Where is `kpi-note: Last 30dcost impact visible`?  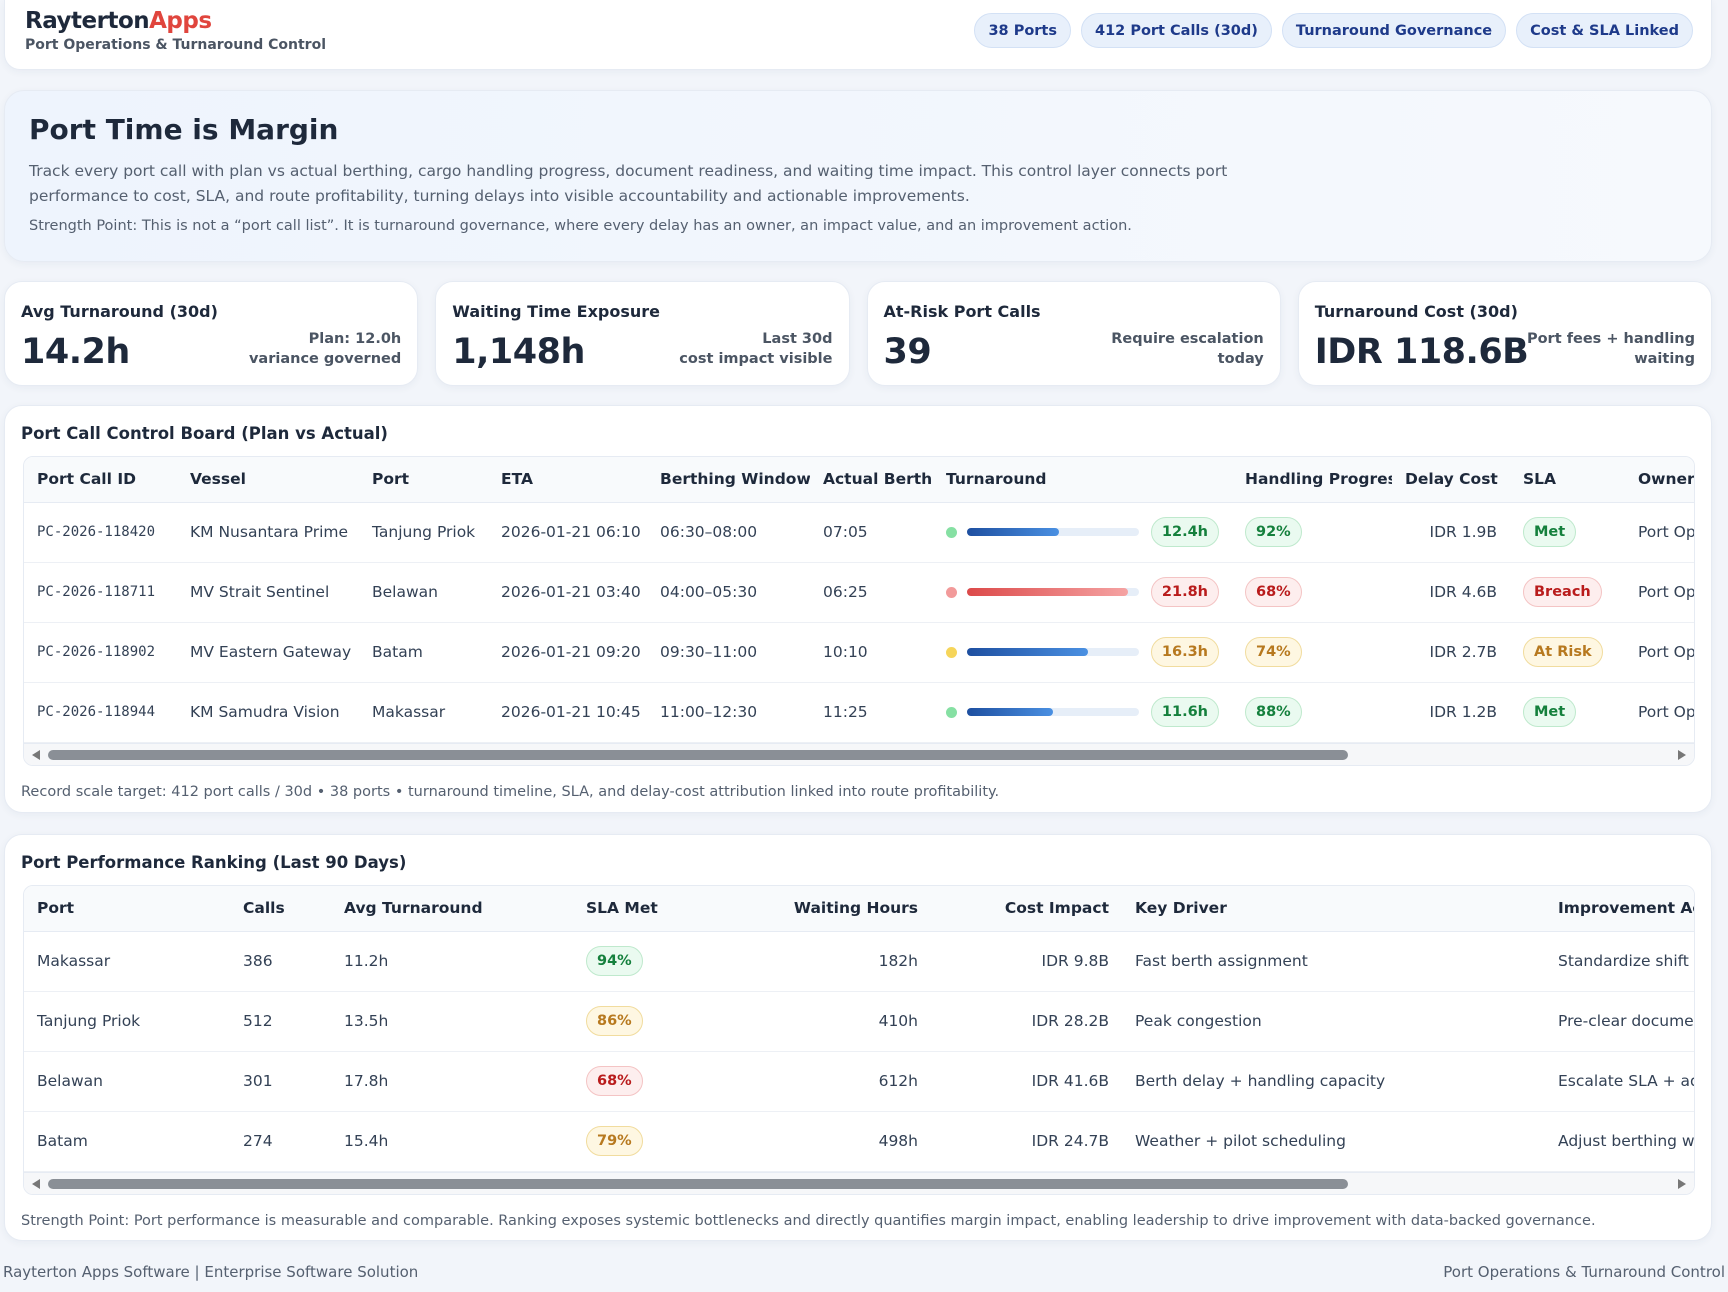 kpi-note: Last 30dcost impact visible is located at coordinates (755, 349).